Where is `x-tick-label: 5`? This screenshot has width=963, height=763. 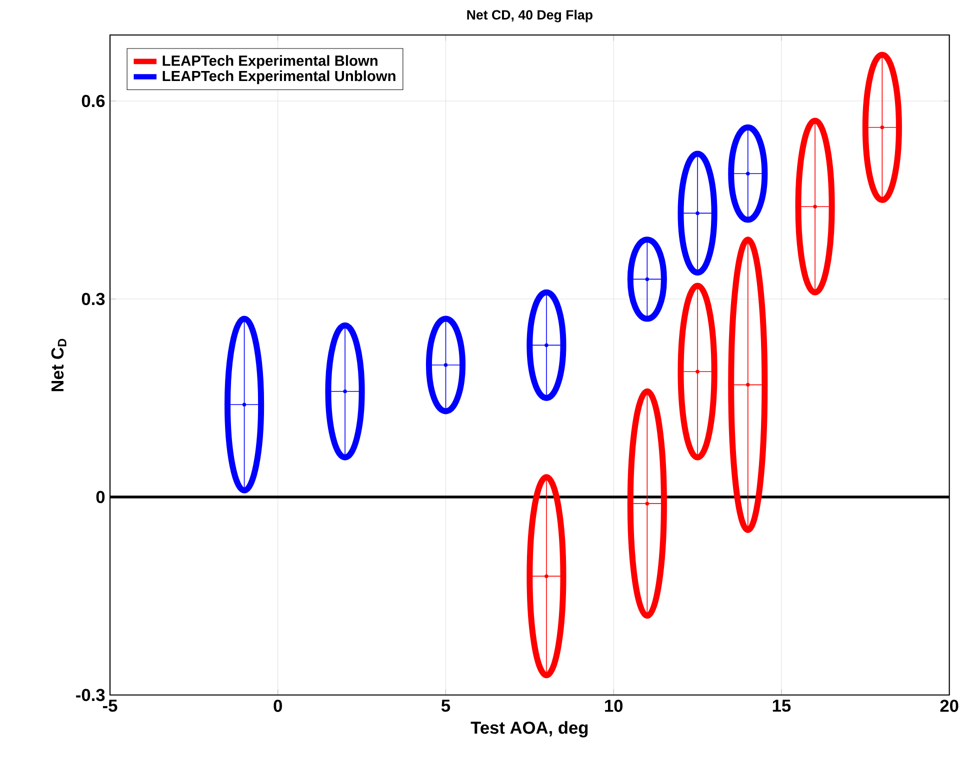
x-tick-label: 5 is located at coordinates (445, 706).